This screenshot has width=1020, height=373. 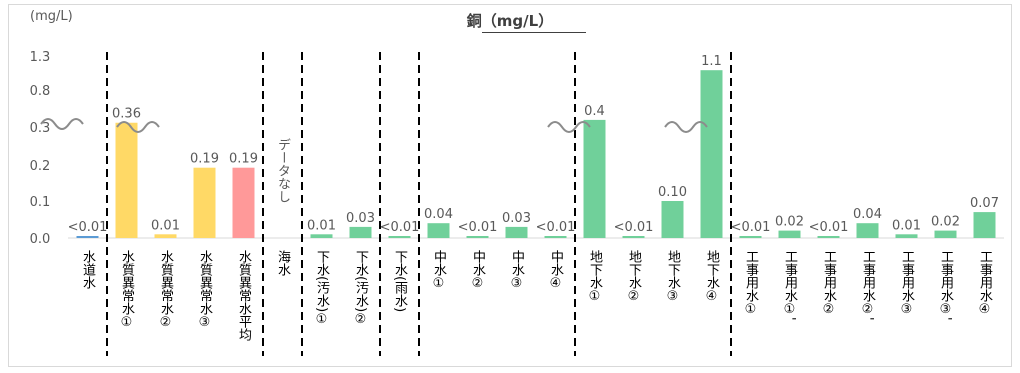 What do you see at coordinates (166, 290) in the screenshot?
I see `category-label: 水質異常水②` at bounding box center [166, 290].